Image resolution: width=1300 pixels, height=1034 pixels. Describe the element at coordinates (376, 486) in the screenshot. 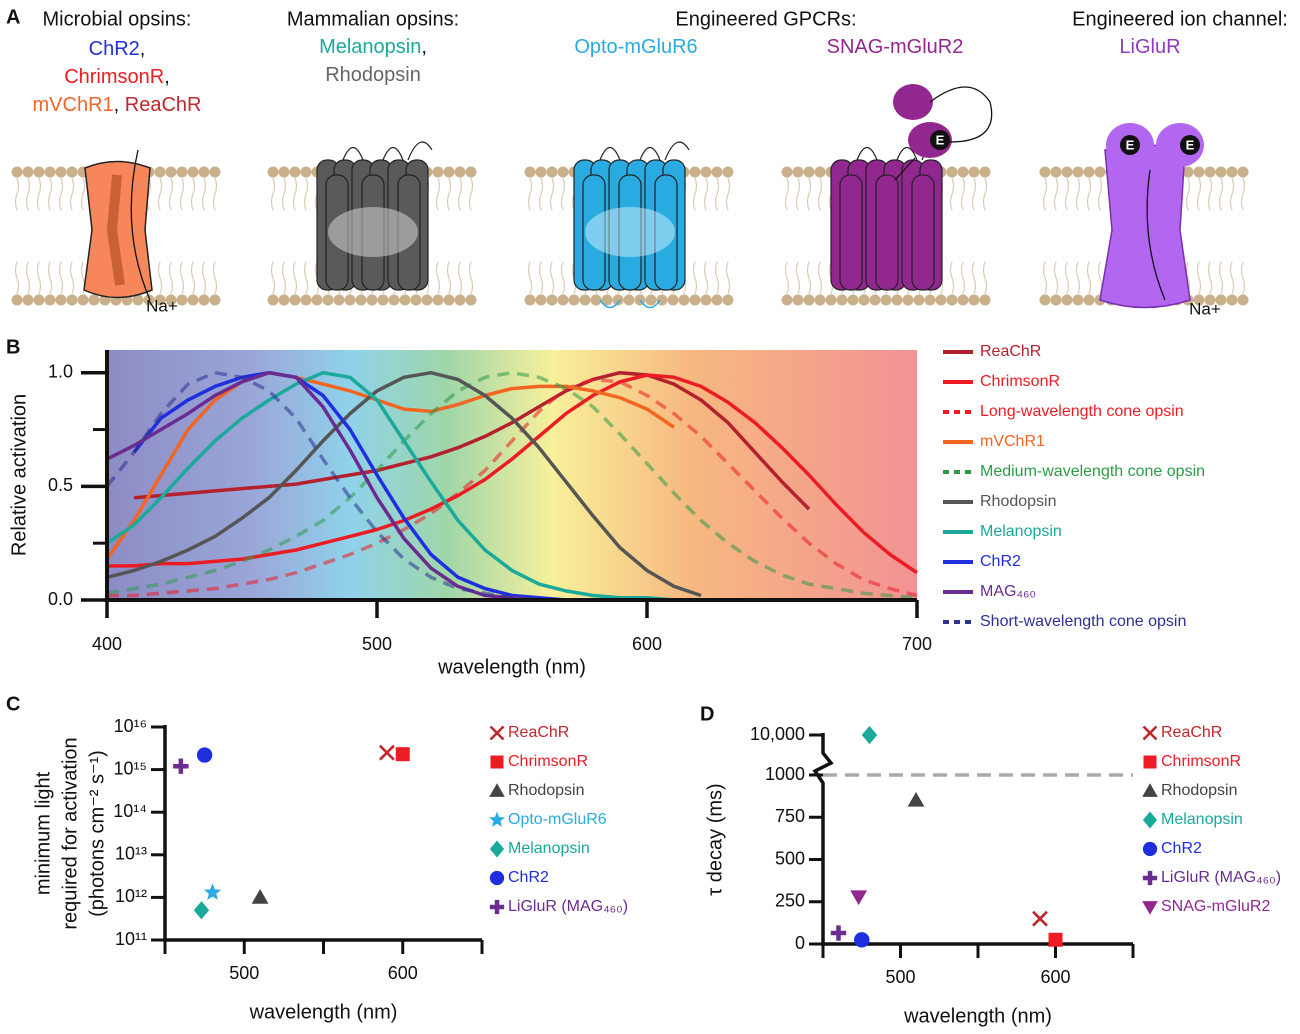

I see `curve` at that location.